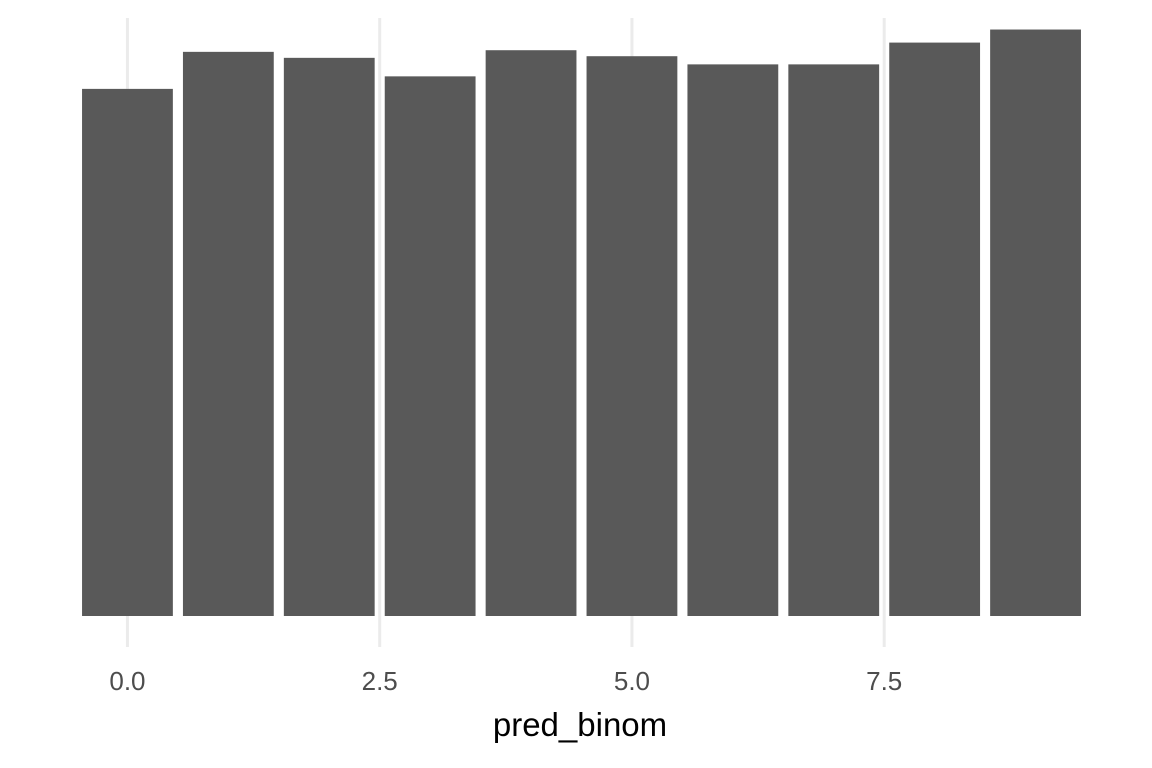  Describe the element at coordinates (127, 681) in the screenshot. I see `x-tick-label-0: 0.0` at that location.